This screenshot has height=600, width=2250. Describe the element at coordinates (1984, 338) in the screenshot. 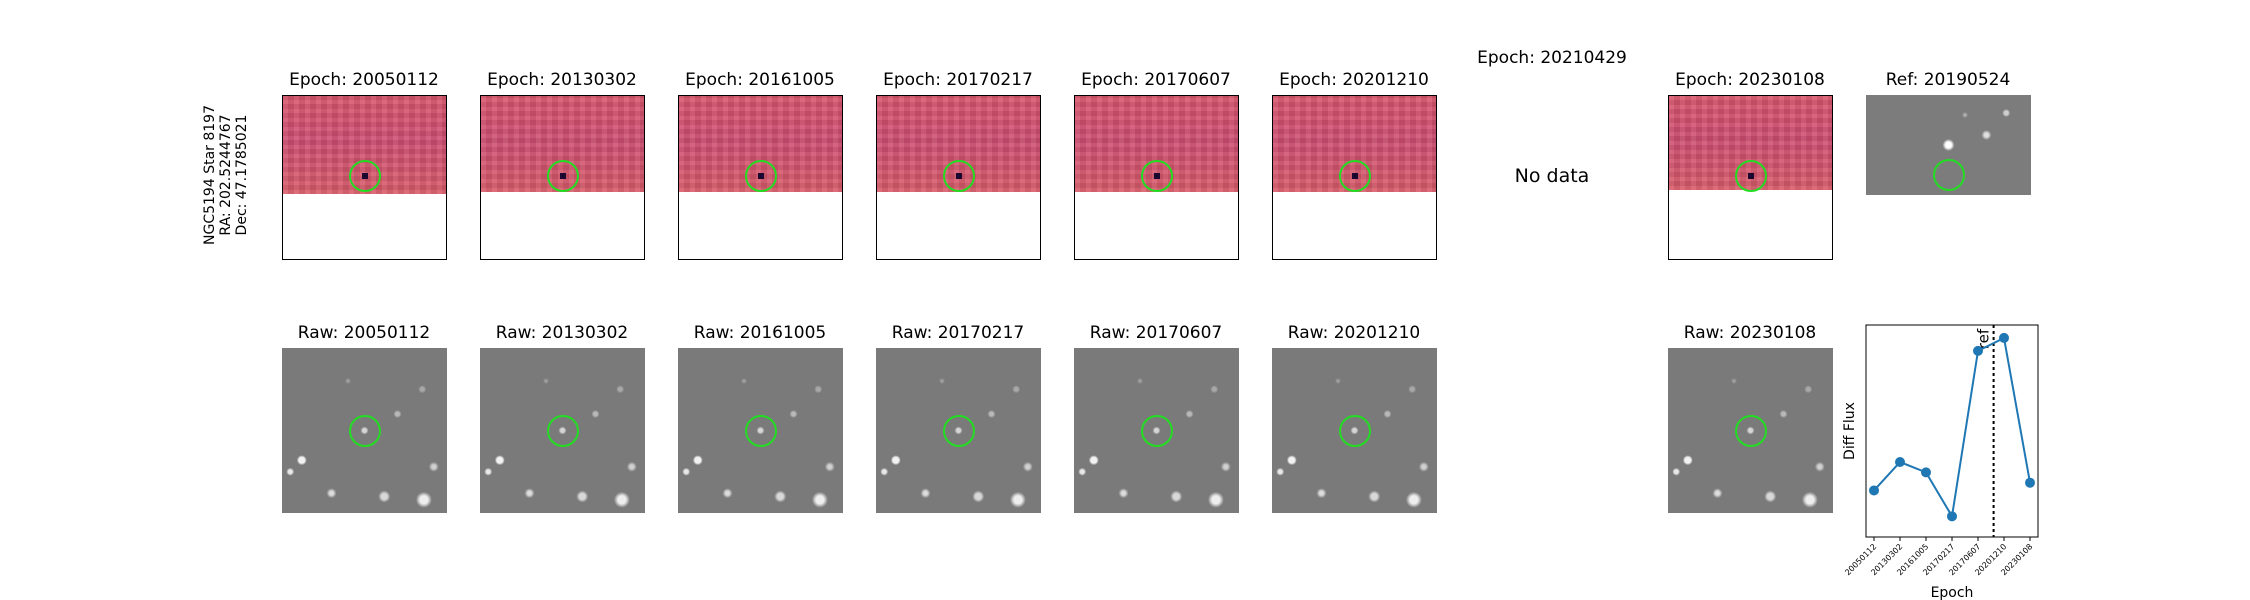

I see `ref-label: ref` at that location.